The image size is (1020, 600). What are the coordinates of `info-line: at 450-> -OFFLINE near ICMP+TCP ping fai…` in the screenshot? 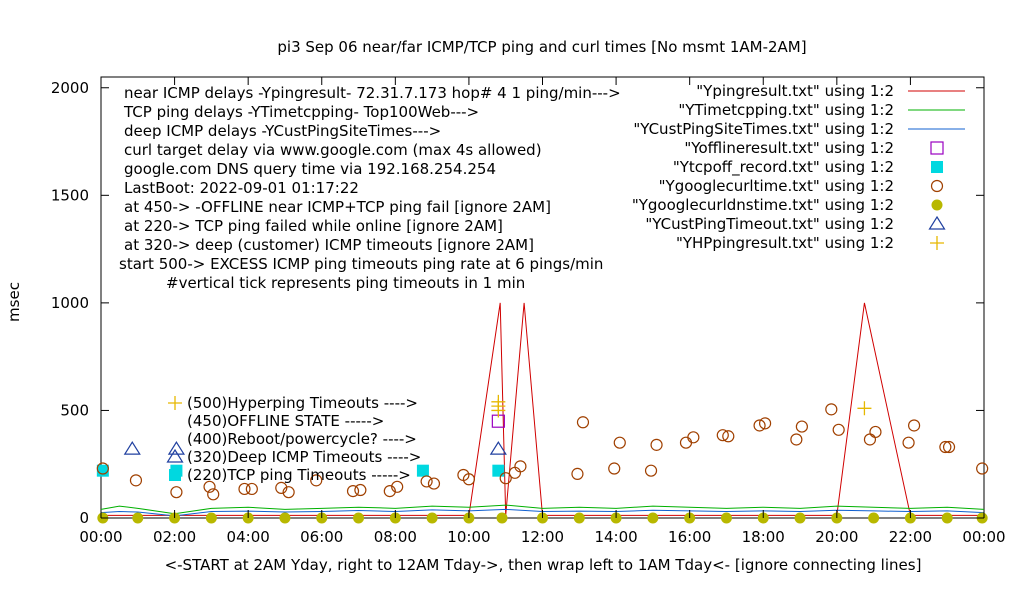 It's located at (337, 207).